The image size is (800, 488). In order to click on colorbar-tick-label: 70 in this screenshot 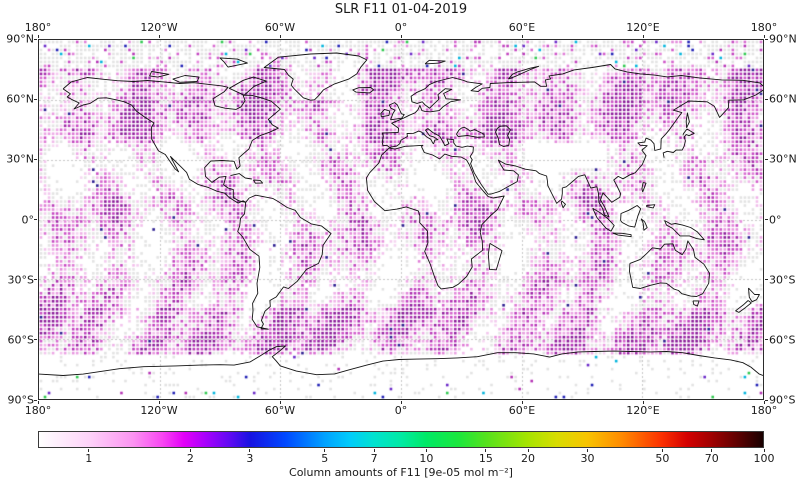, I will do `click(711, 458)`.